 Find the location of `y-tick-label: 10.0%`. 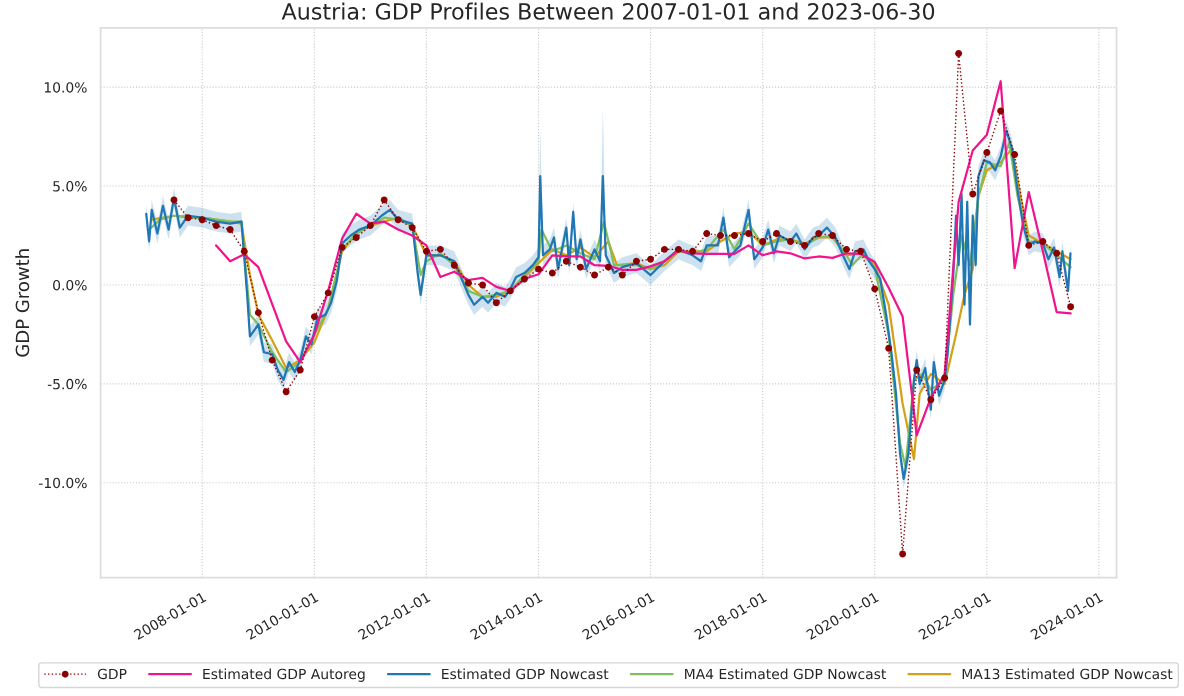

y-tick-label: 10.0% is located at coordinates (65, 87).